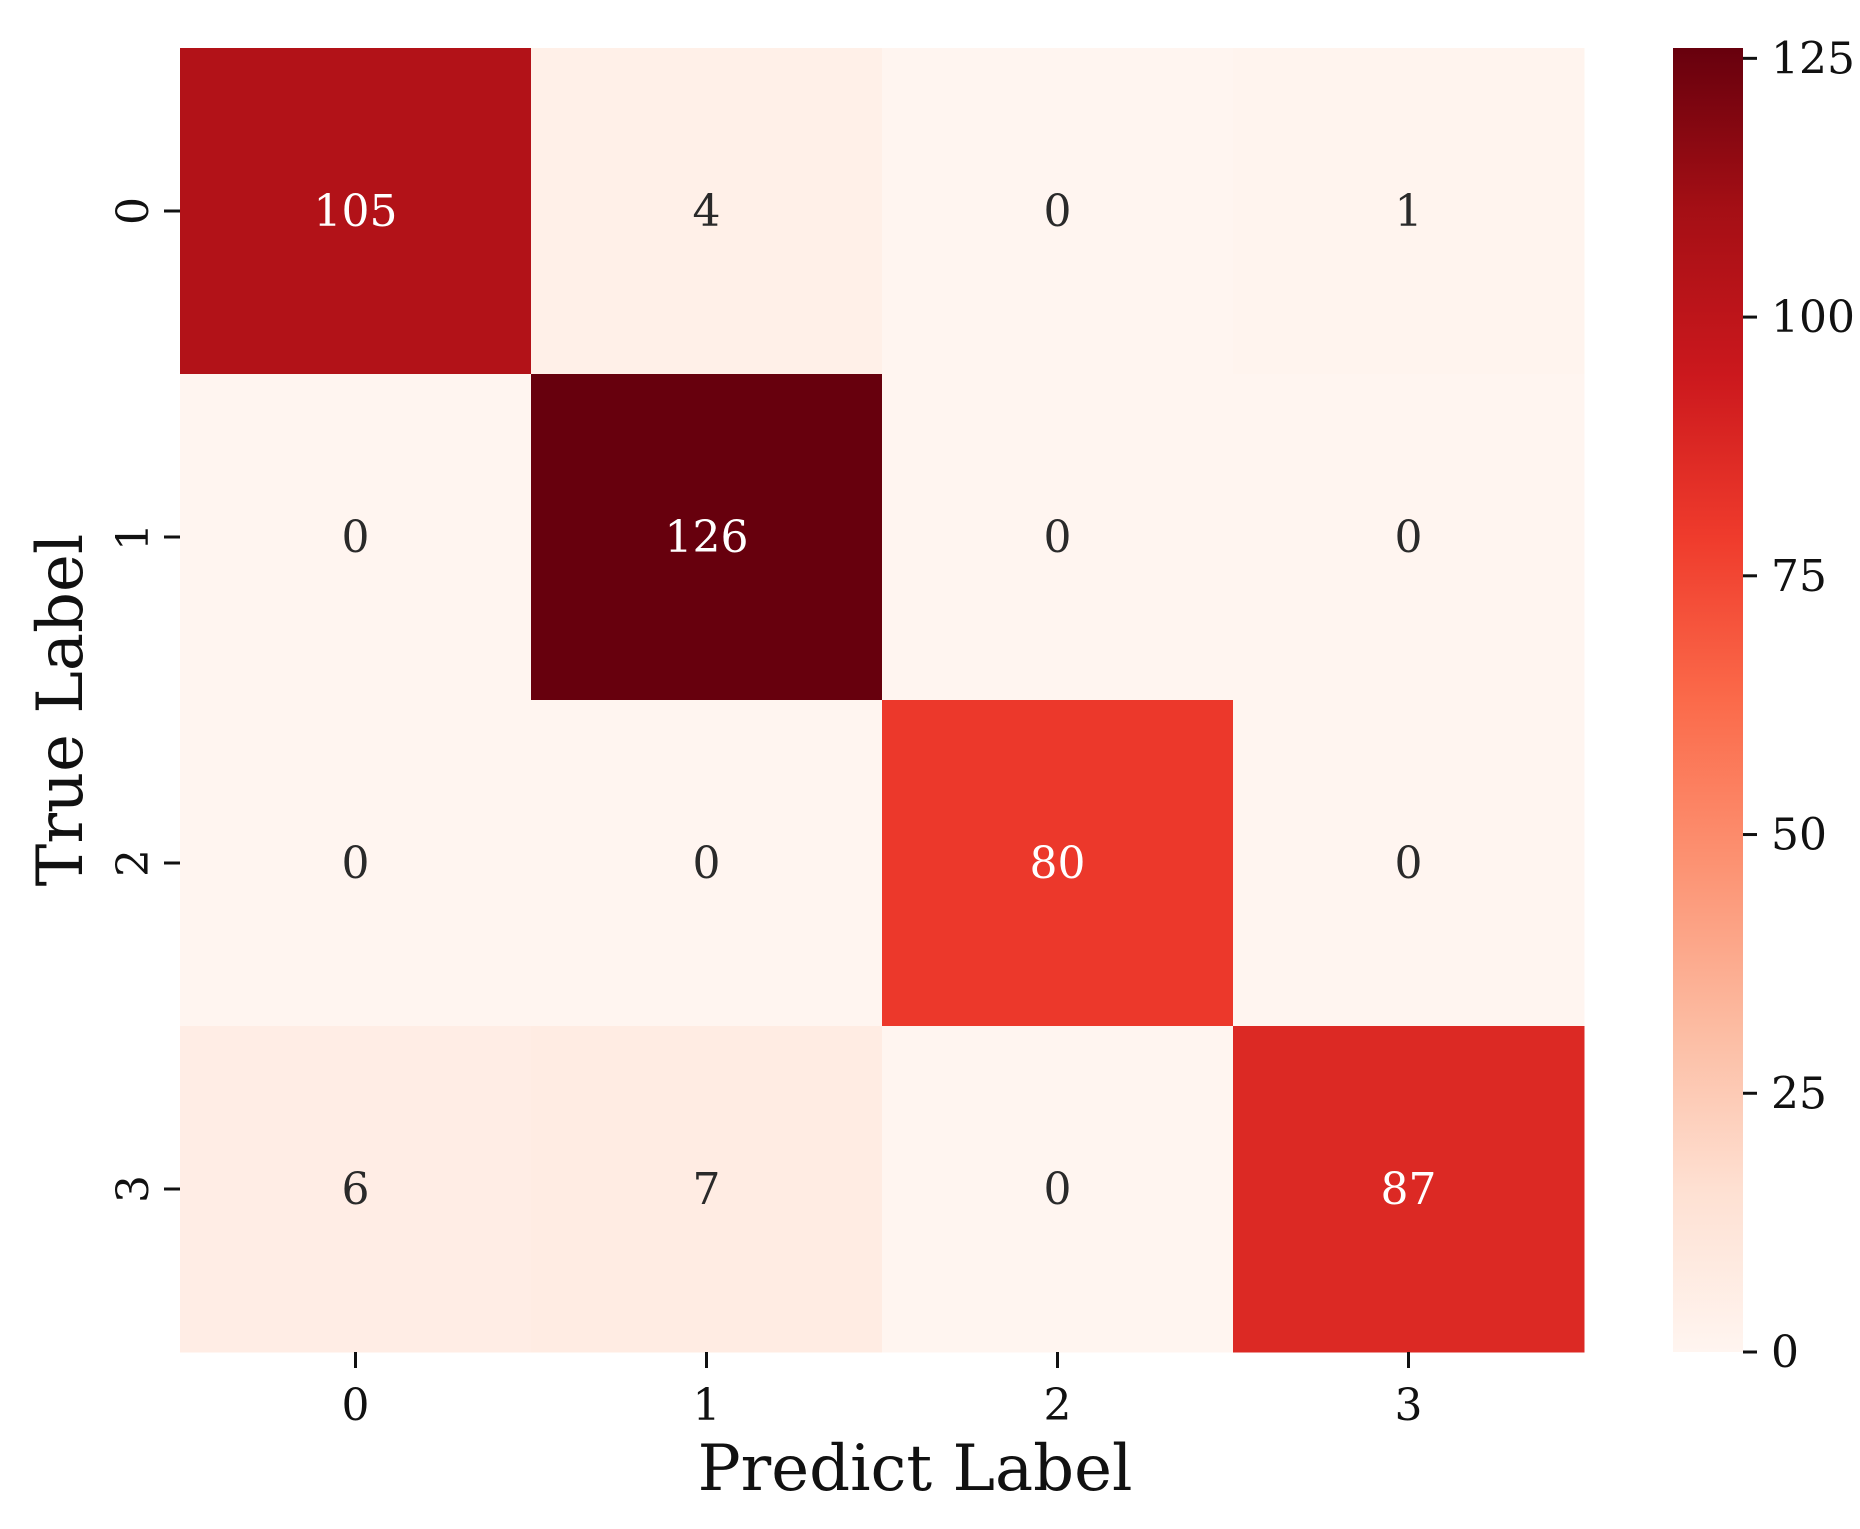 The image size is (1860, 1529). I want to click on colorbar-tick-label-0: 0, so click(1785, 1352).